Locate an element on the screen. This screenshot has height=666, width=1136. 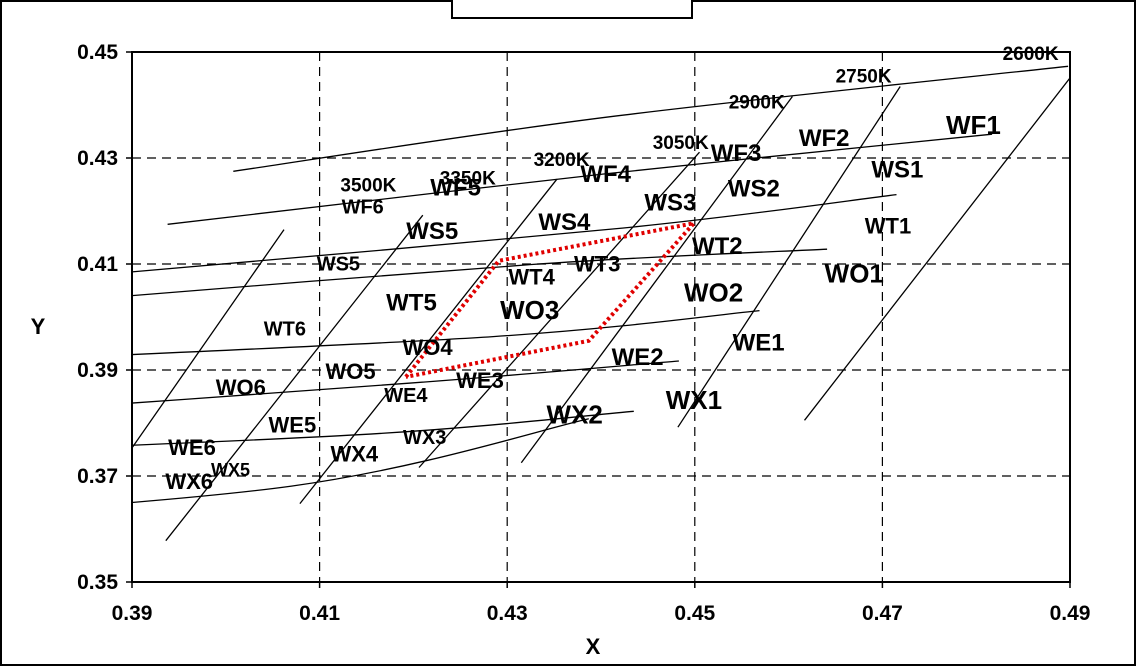
x-tick-label: 0.47 is located at coordinates (882, 613).